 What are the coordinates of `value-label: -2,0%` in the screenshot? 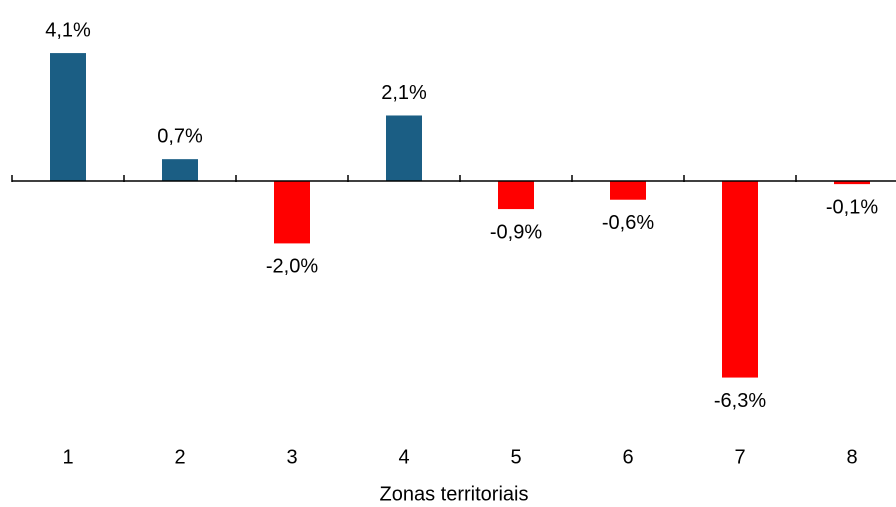 It's located at (292, 267).